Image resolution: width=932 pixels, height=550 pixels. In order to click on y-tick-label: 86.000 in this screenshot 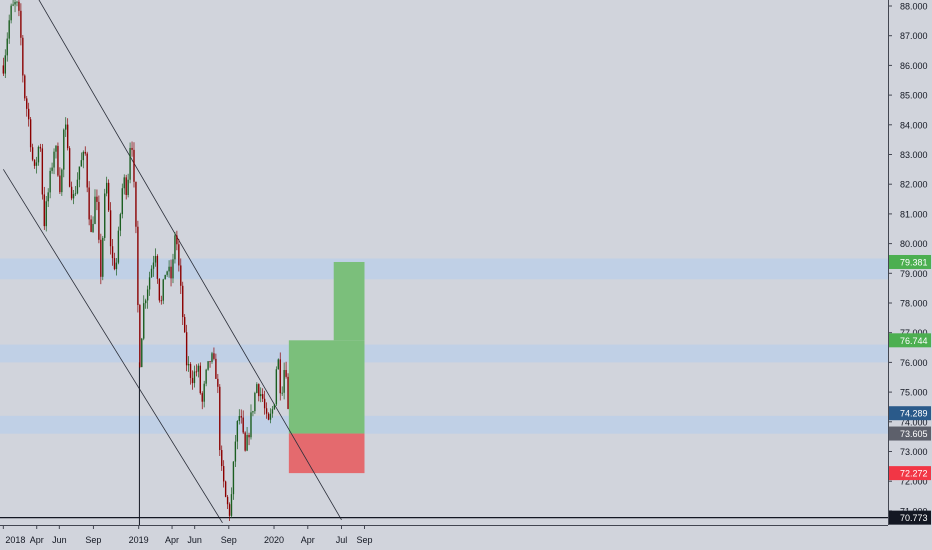, I will do `click(914, 66)`.